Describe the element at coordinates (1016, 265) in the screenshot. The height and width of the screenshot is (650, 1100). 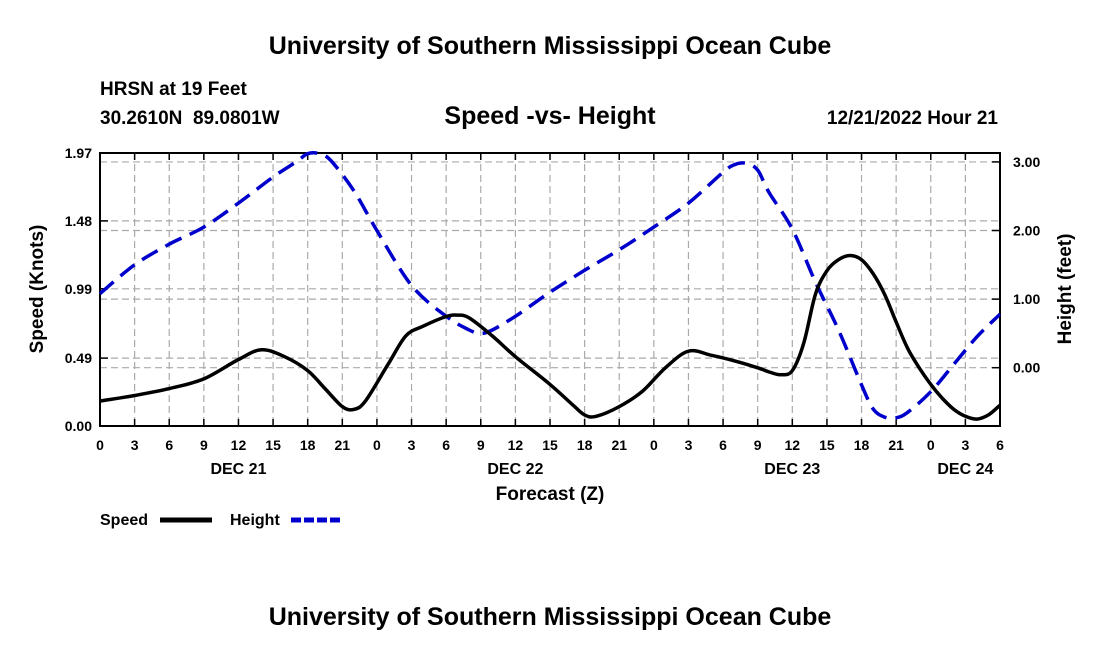
I see `y2-axis-ticks: 0.00 1.00 2.00 3.00` at that location.